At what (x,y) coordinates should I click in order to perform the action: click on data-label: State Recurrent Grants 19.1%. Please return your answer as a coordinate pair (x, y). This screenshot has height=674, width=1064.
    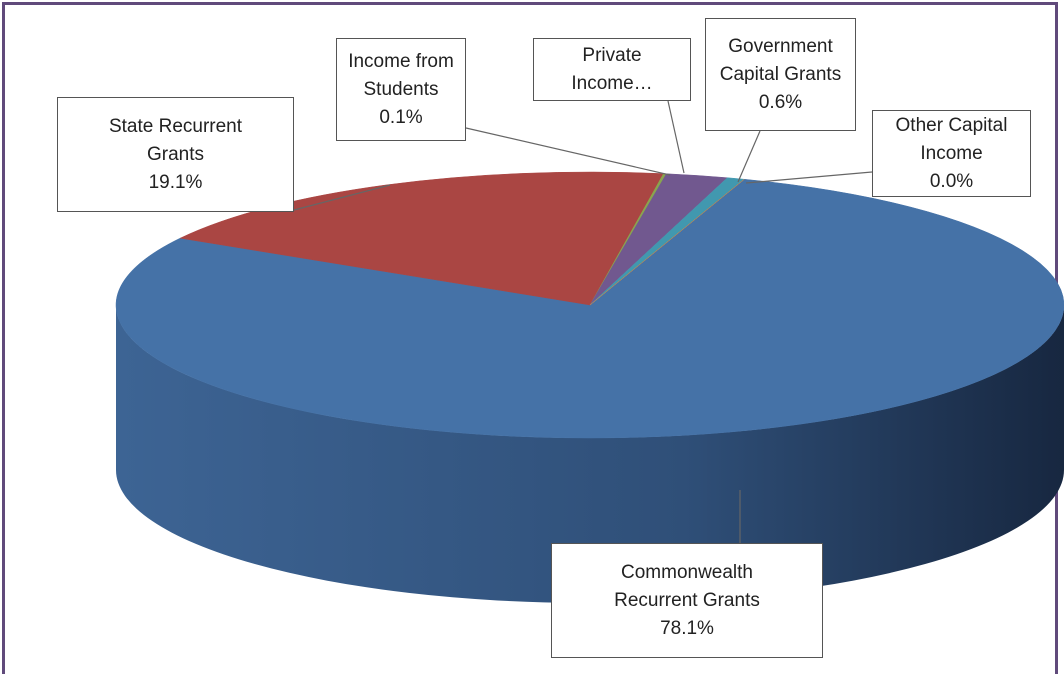
    Looking at the image, I should click on (175, 154).